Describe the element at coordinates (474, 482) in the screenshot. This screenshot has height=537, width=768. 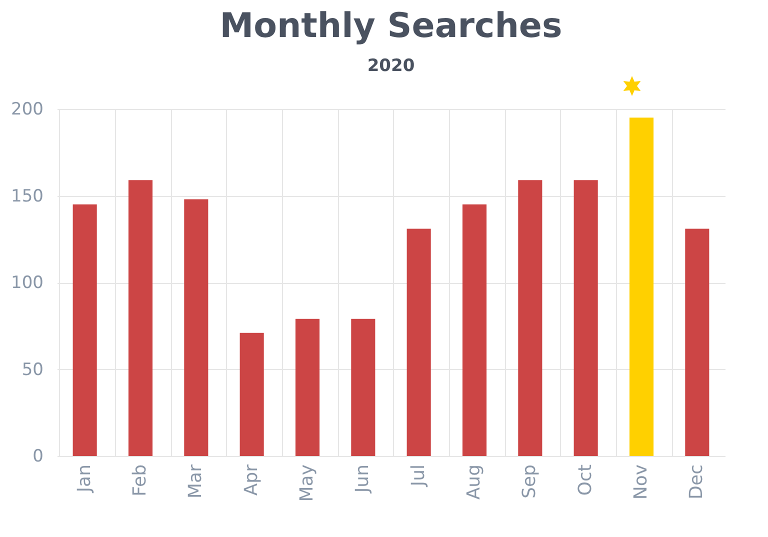
I see `x-tick-label: Aug` at that location.